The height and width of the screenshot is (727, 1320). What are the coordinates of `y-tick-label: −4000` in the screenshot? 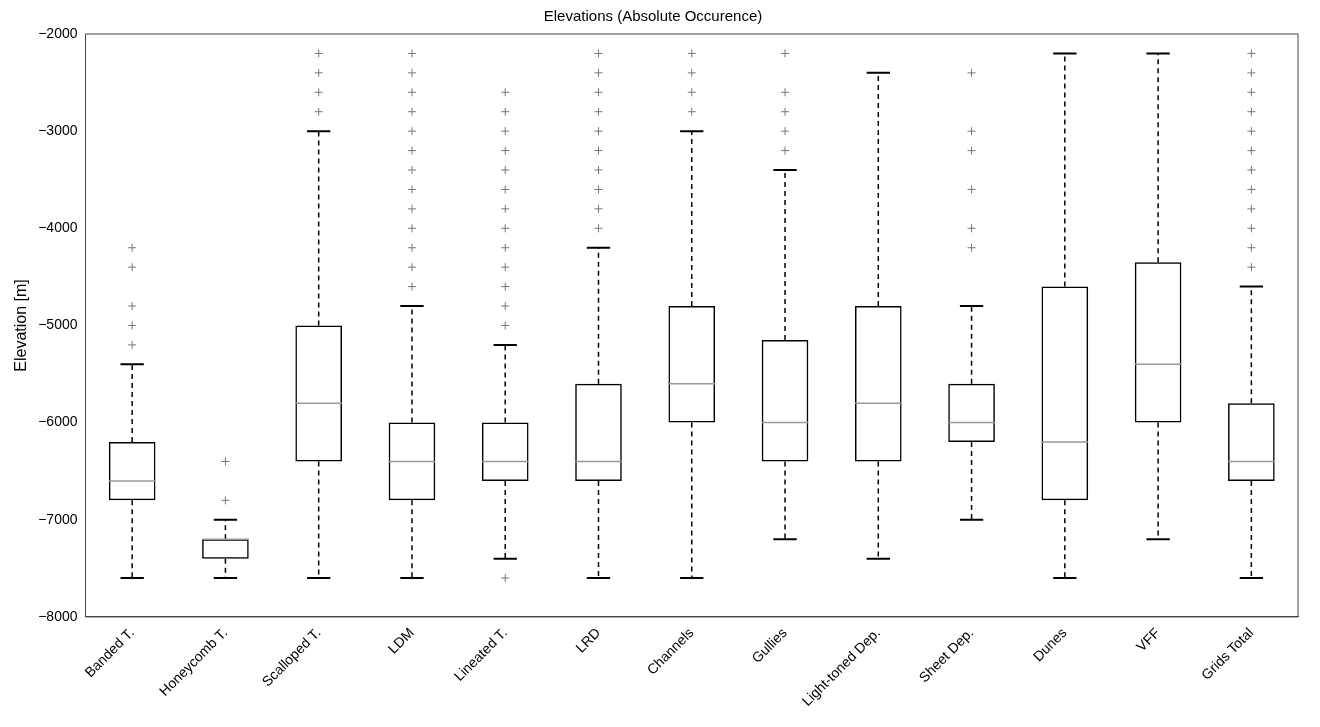 It's located at (58, 227).